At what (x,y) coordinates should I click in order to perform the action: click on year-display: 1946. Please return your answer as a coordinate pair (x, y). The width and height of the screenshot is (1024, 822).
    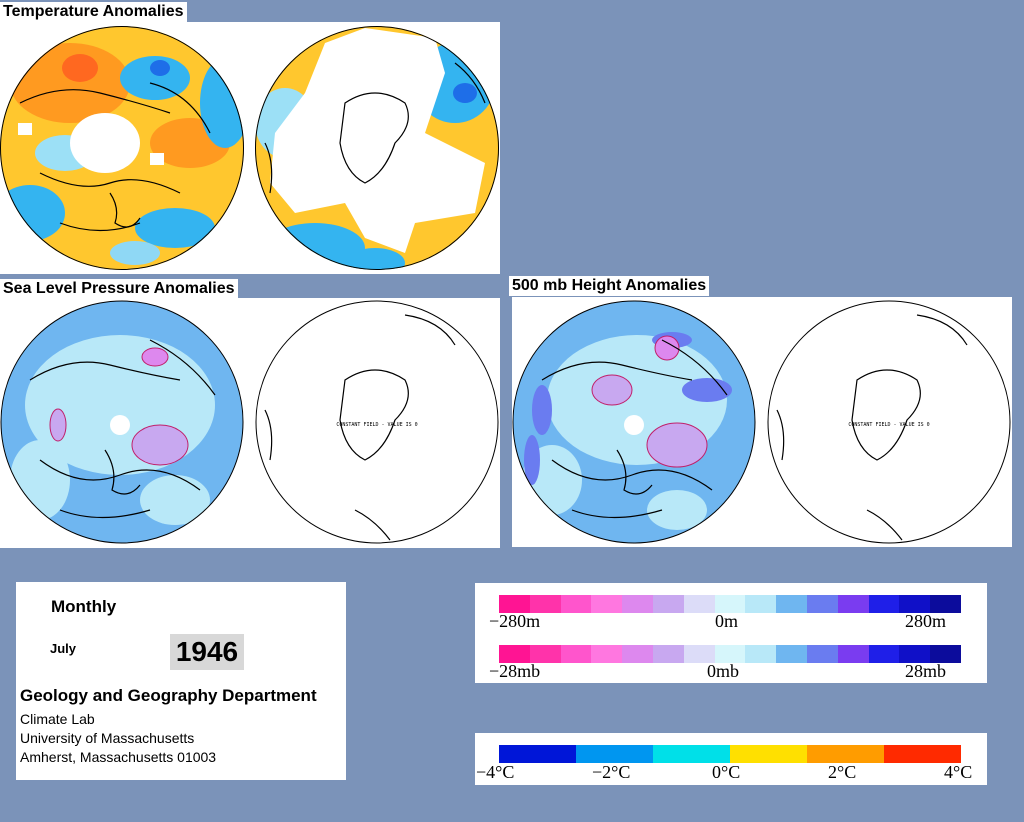
    Looking at the image, I should click on (207, 652).